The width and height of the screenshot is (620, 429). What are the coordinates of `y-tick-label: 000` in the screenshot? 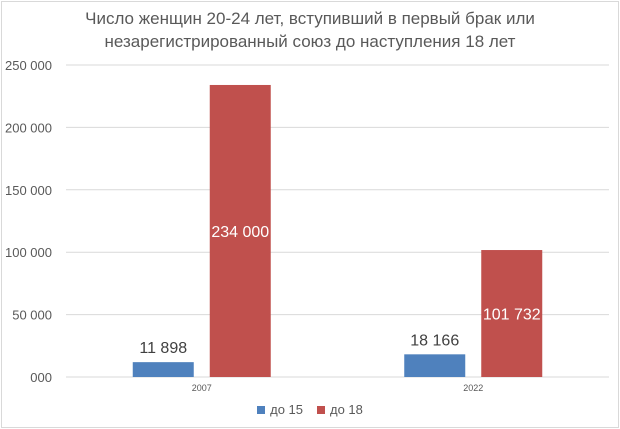 It's located at (41, 377).